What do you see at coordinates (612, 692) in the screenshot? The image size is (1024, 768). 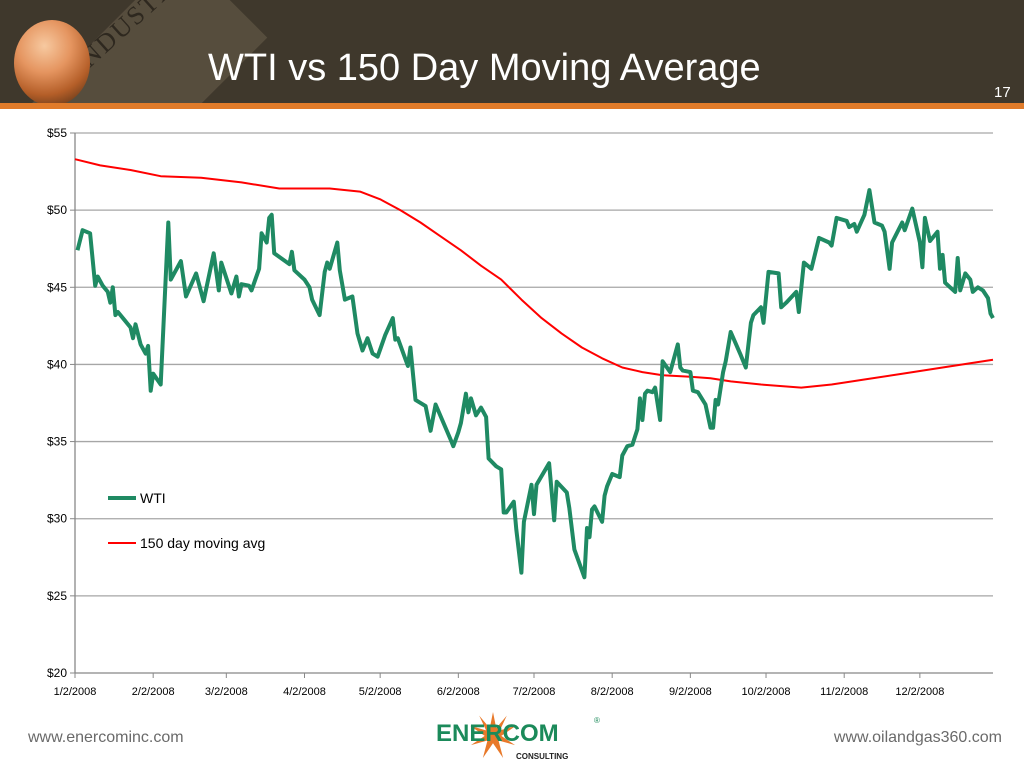 I see `x-tick-label: 8/2/2008` at bounding box center [612, 692].